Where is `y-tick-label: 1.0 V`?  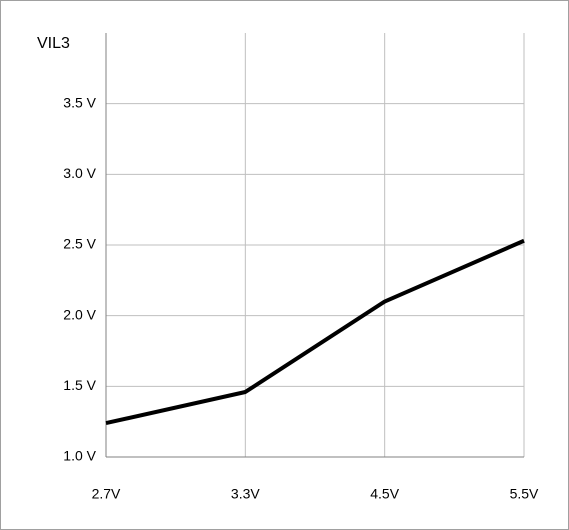 y-tick-label: 1.0 V is located at coordinates (79, 456).